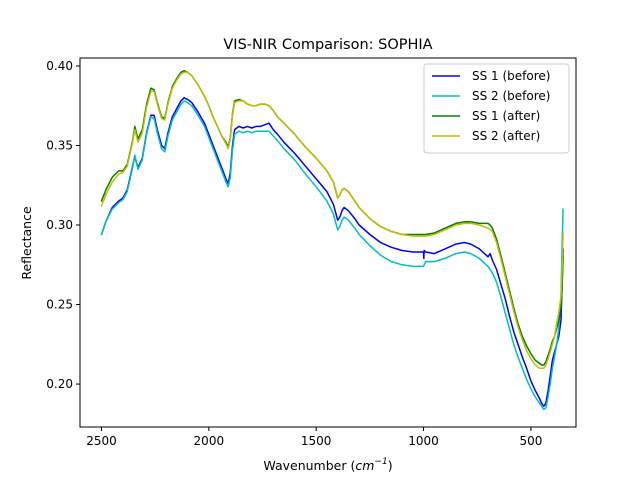 The width and height of the screenshot is (640, 480). I want to click on x-tick-label: 500, so click(530, 441).